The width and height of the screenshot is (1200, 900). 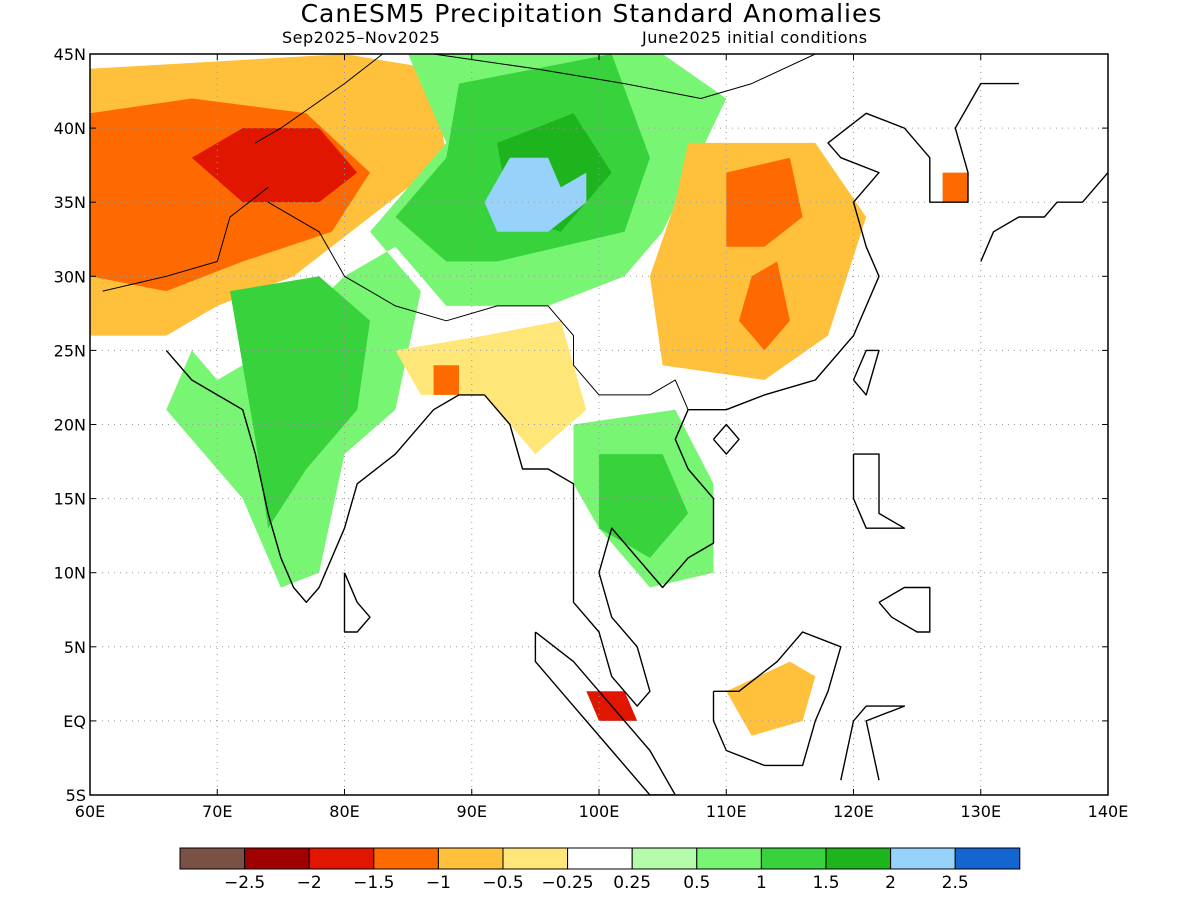 I want to click on map-title: CanESM5 Precipitation Standard Anomalies, so click(x=591, y=14).